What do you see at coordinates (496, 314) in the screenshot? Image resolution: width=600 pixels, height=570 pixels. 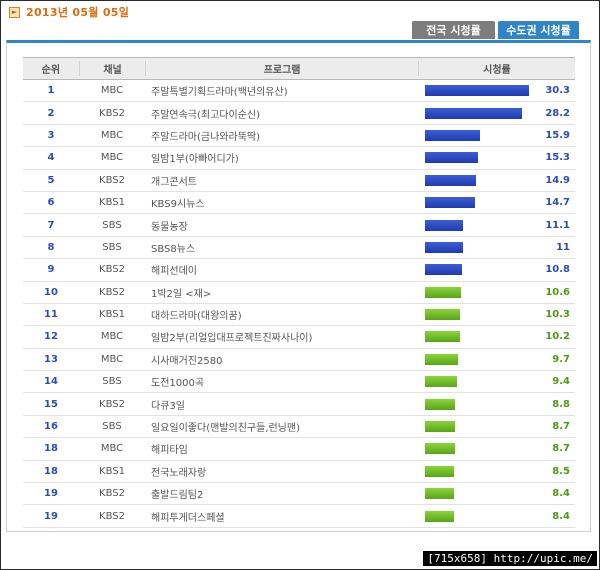 I see `rating-cell: 10.3` at bounding box center [496, 314].